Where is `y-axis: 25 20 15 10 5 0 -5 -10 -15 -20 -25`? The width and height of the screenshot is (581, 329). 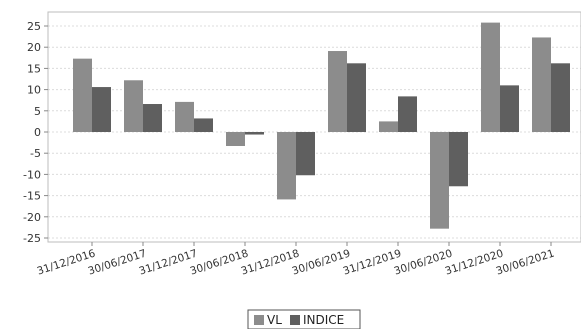
y-axis: 25 20 15 10 5 0 -5 -10 -15 -20 -25 is located at coordinates (35, 132).